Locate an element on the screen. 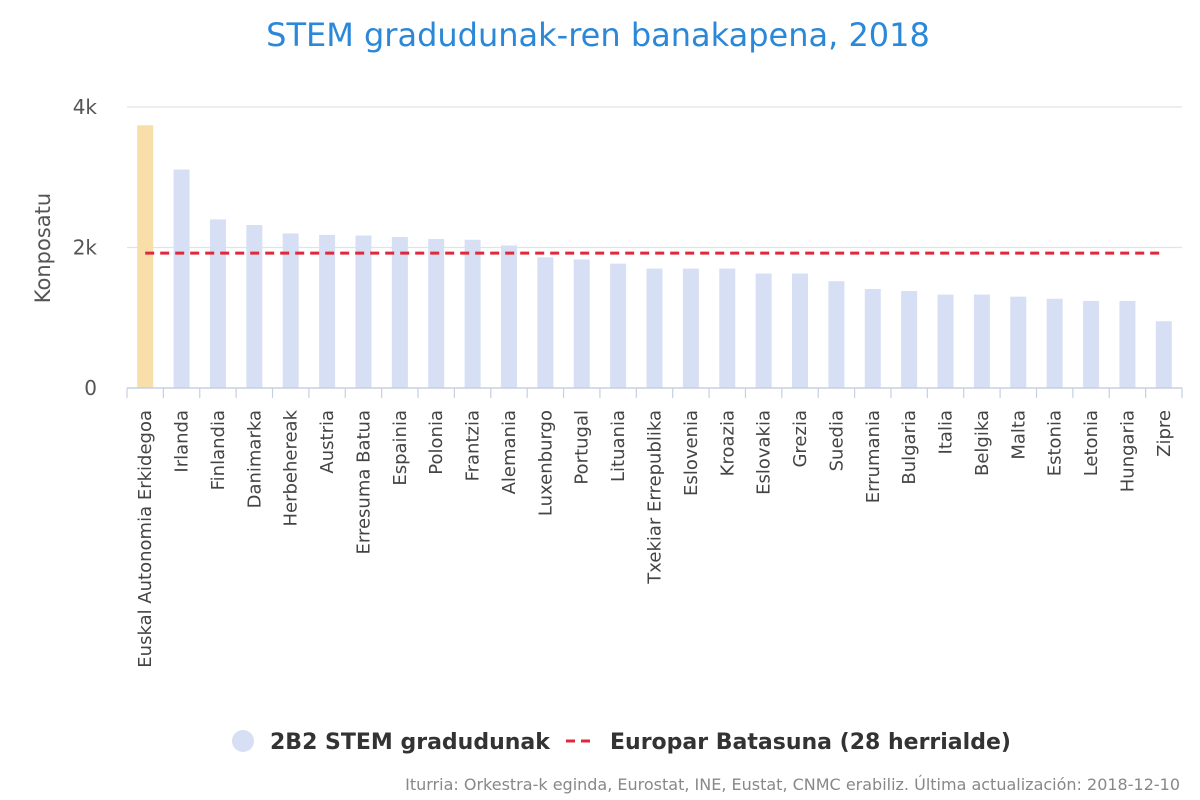 The width and height of the screenshot is (1200, 800). x-tick-label: Danimarka is located at coordinates (254, 459).